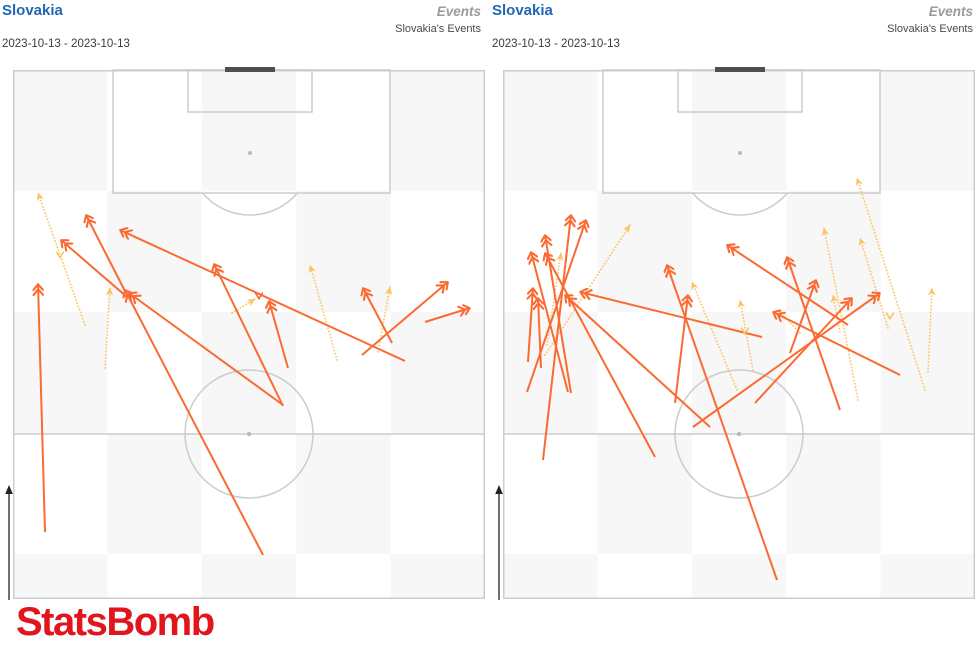  Describe the element at coordinates (115, 622) in the screenshot. I see `statsbomb-logo: StatsBomb` at that location.